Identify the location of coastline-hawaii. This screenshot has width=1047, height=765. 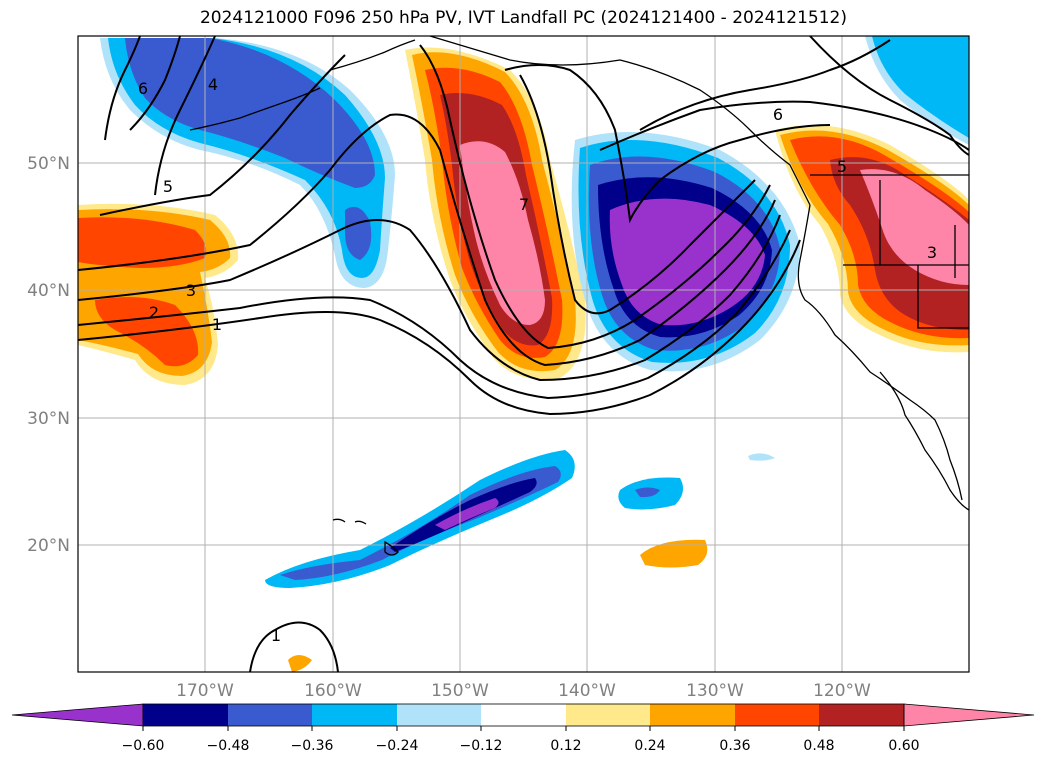
(365, 537).